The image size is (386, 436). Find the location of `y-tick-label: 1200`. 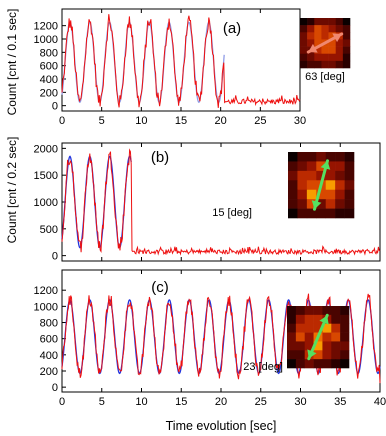

y-tick-label: 1200 is located at coordinates (46, 27).